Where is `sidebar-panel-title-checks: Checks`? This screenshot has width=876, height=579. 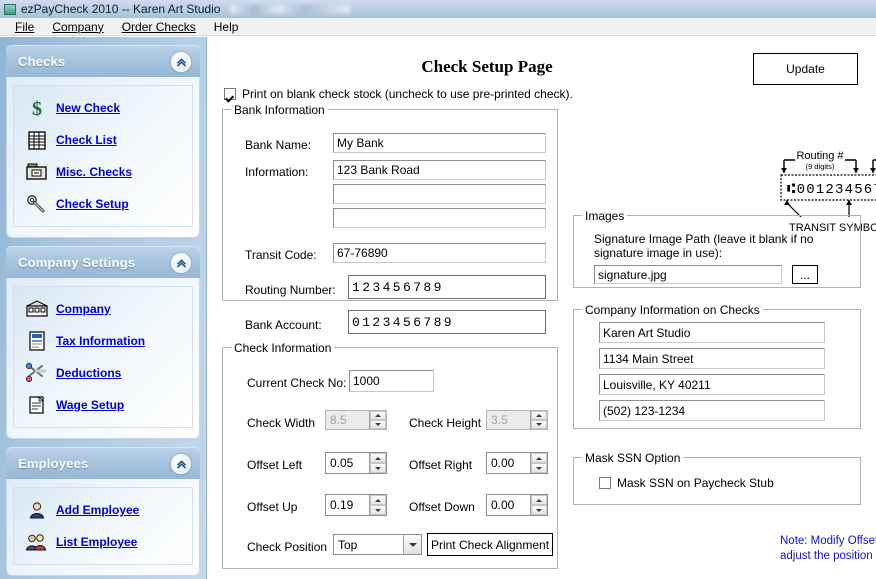 sidebar-panel-title-checks: Checks is located at coordinates (42, 61).